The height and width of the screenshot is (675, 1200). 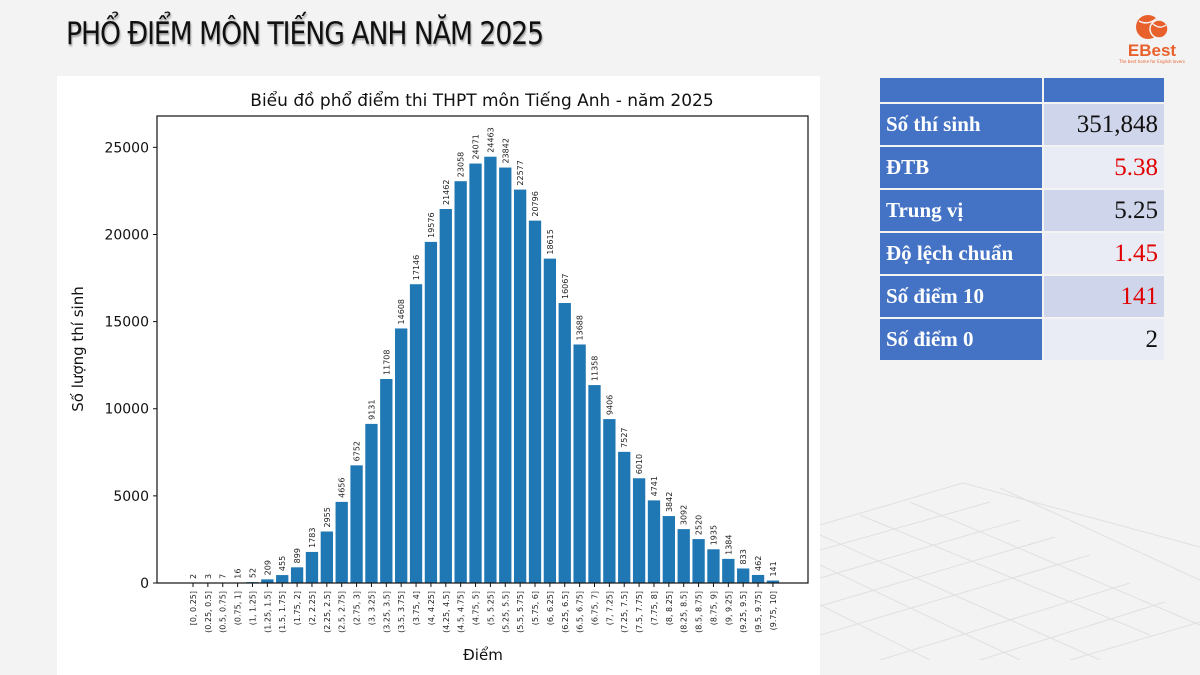 I want to click on bar-value-label: 7527, so click(x=624, y=437).